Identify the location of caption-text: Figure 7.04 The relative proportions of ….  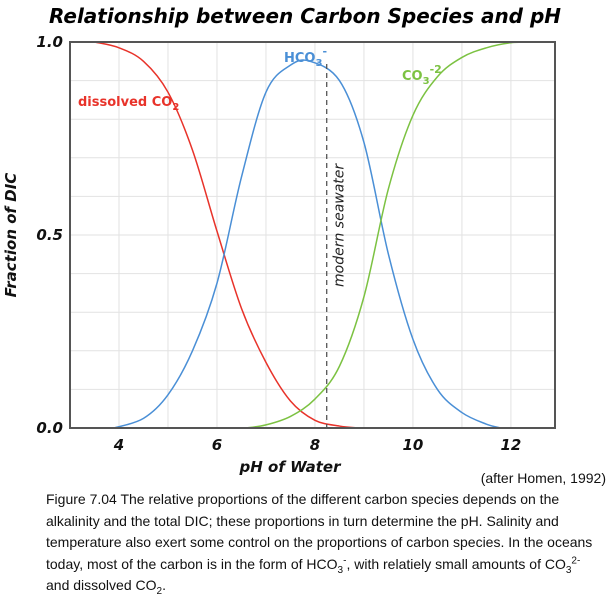
(319, 531).